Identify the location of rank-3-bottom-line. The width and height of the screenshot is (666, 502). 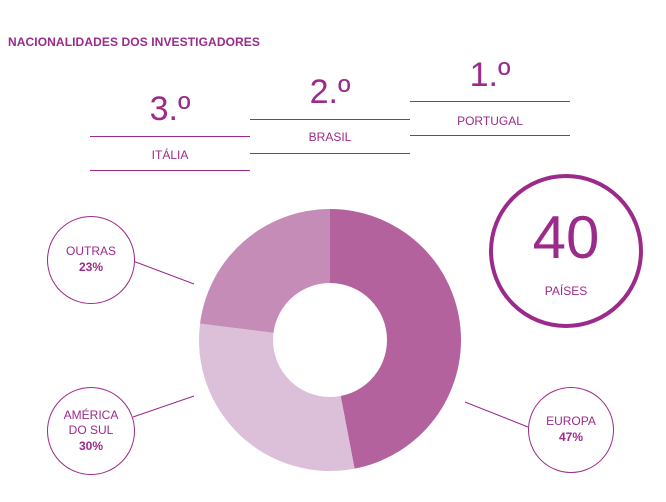
(170, 170).